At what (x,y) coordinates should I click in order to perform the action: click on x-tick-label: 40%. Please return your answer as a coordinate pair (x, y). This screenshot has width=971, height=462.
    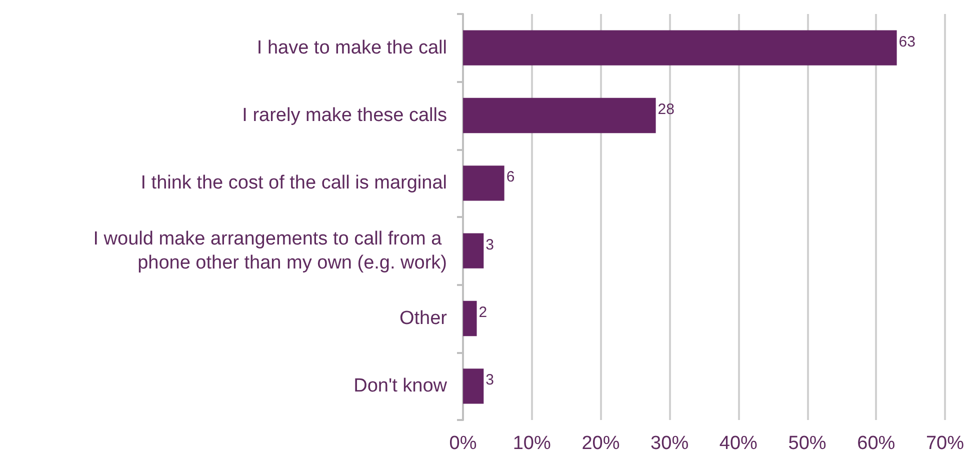
    Looking at the image, I should click on (738, 443).